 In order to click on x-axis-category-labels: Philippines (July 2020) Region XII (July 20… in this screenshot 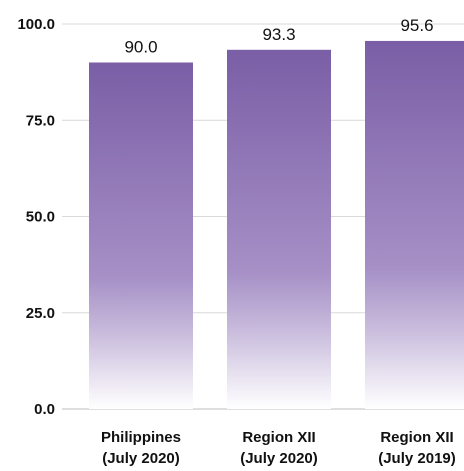, I will do `click(278, 448)`.